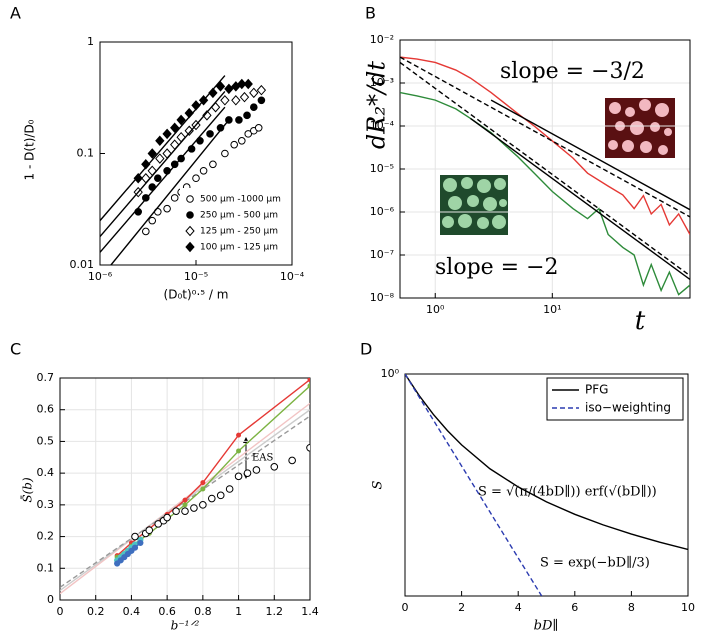 Image resolution: width=704 pixels, height=640 pixels. Describe the element at coordinates (60, 611) in the screenshot. I see `x-tick-label: 0` at that location.